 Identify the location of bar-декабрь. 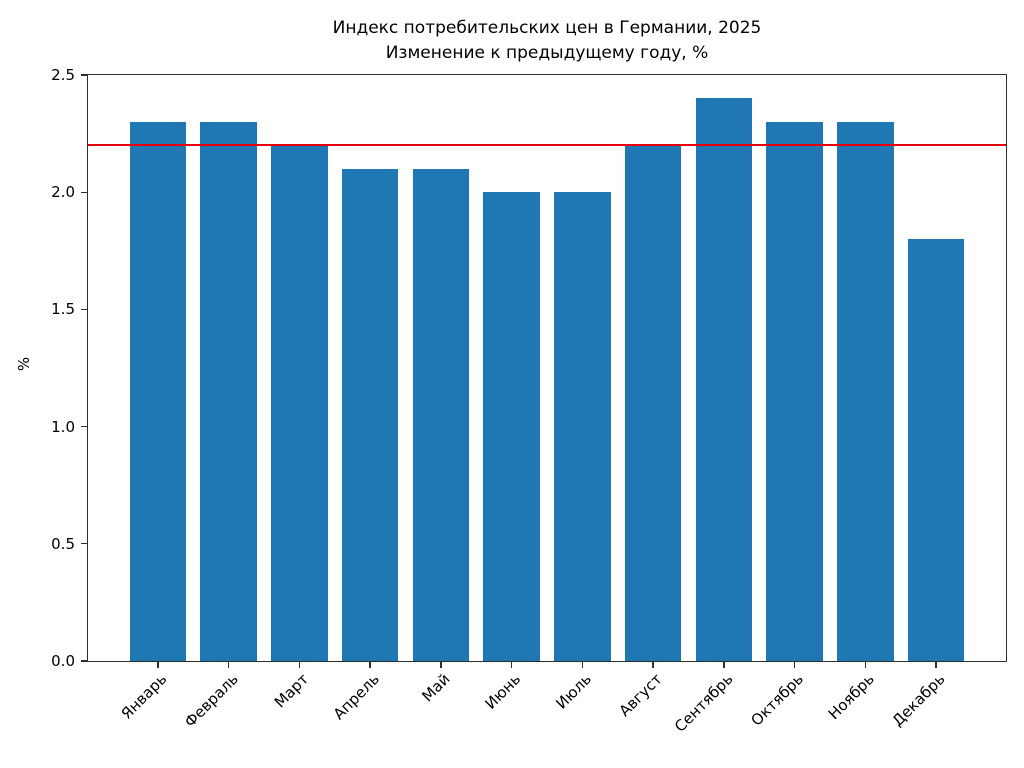
(936, 450).